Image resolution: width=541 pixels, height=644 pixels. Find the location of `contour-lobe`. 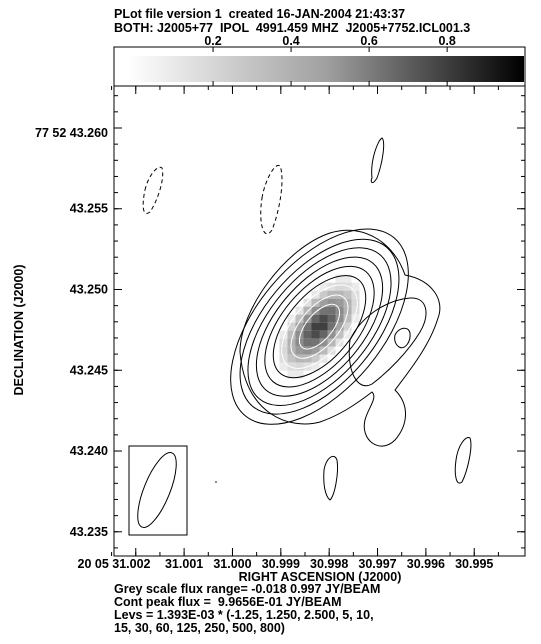

contour-lobe is located at coordinates (387, 342).